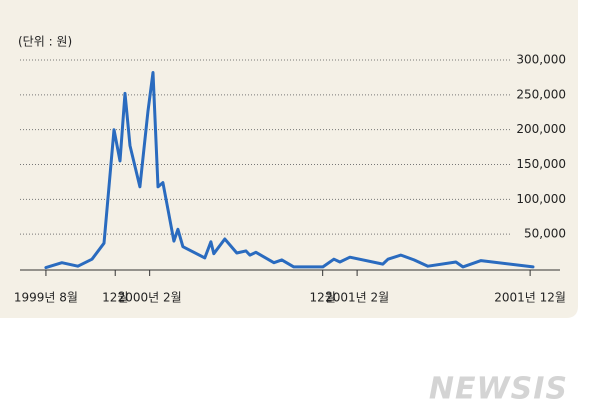  Describe the element at coordinates (150, 298) in the screenshot. I see `x-tick-label: 2000년 2월` at that location.